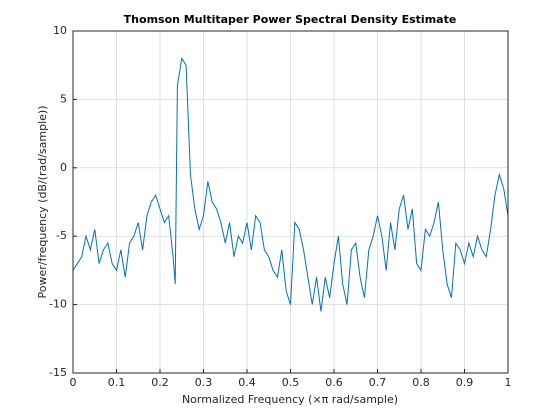 This screenshot has width=560, height=420. I want to click on x-tick-label: 0.5, so click(291, 382).